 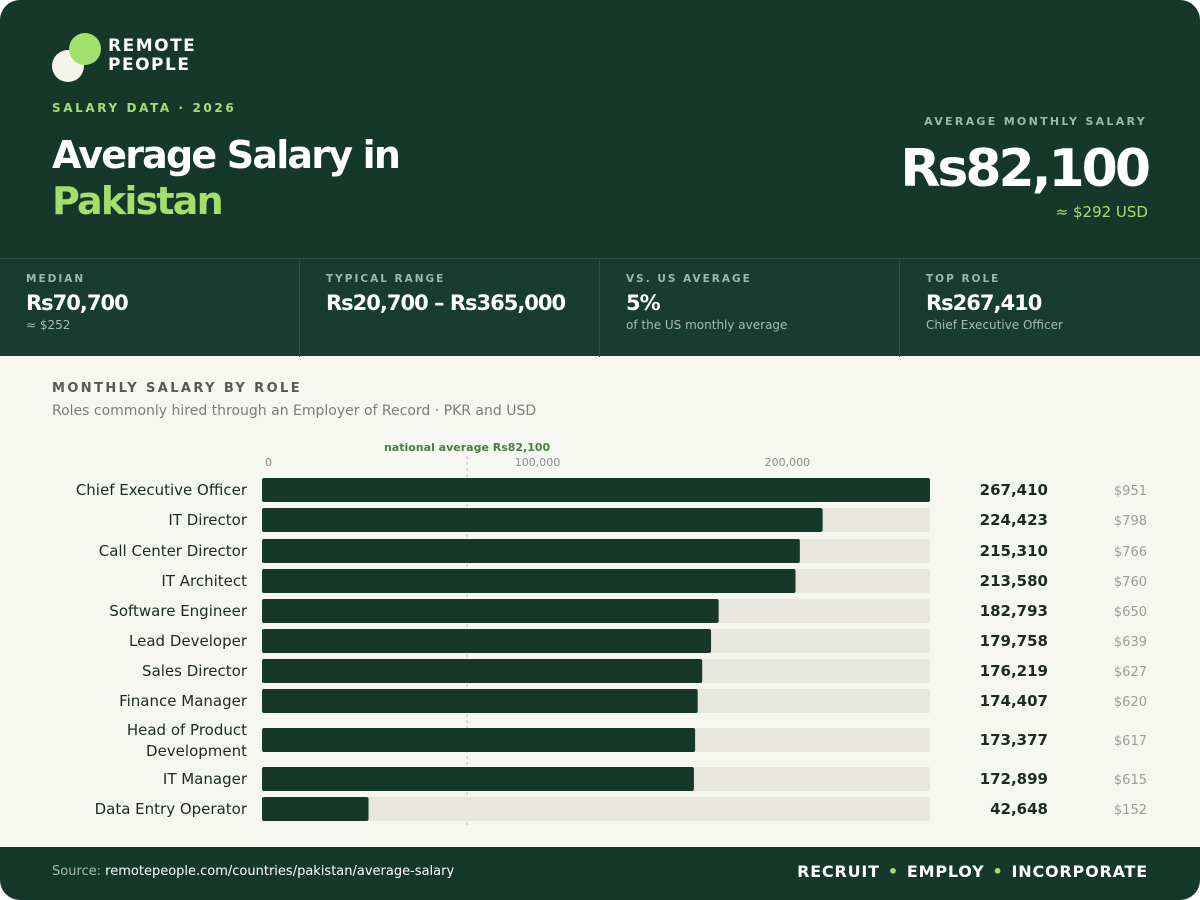 What do you see at coordinates (1014, 520) in the screenshot?
I see `value-label: 224,423` at bounding box center [1014, 520].